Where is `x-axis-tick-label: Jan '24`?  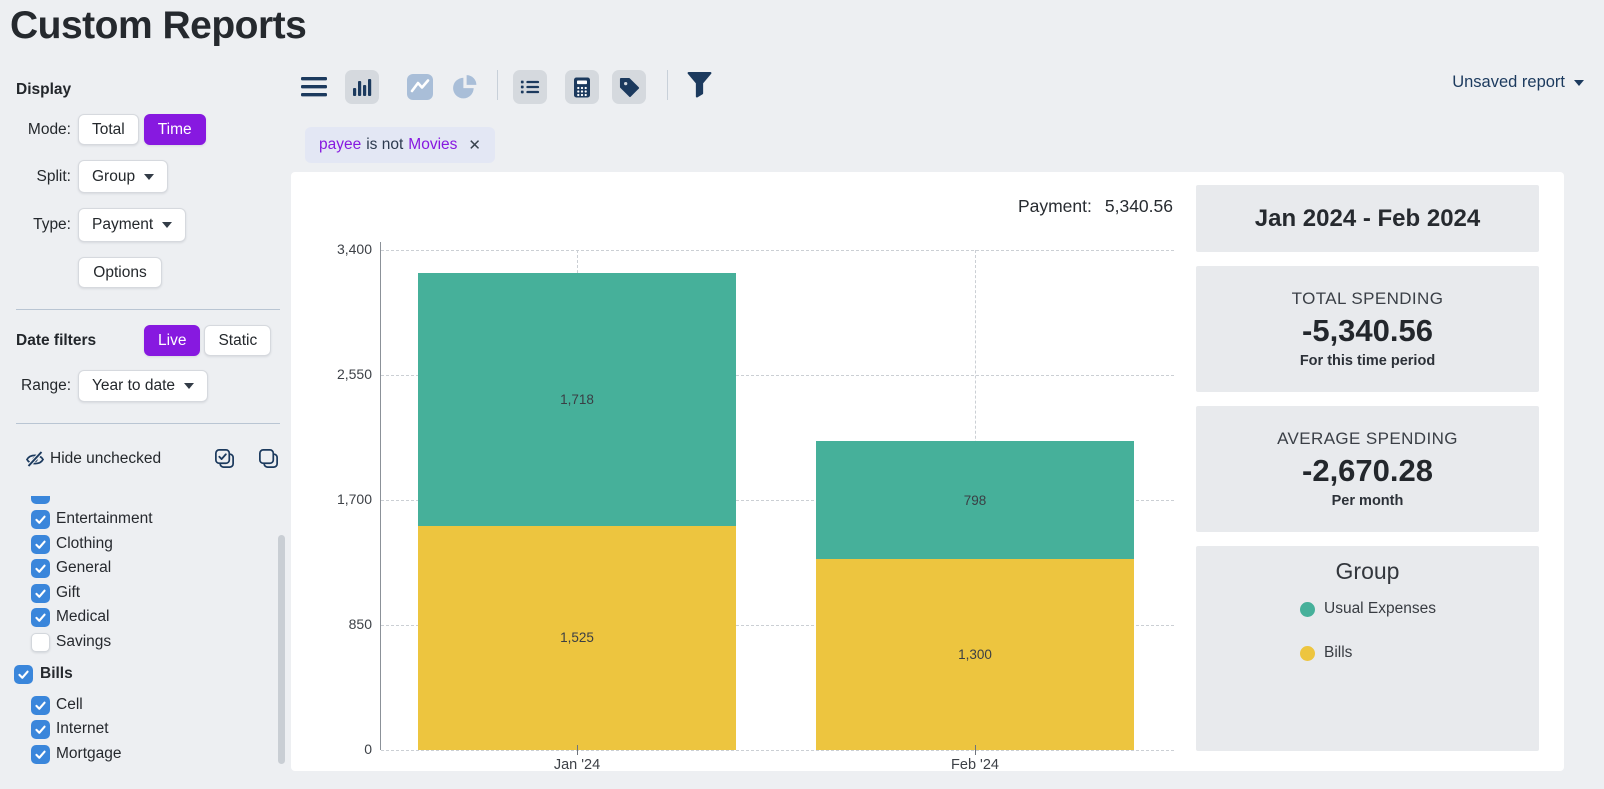
x-axis-tick-label: Jan '24 is located at coordinates (577, 765).